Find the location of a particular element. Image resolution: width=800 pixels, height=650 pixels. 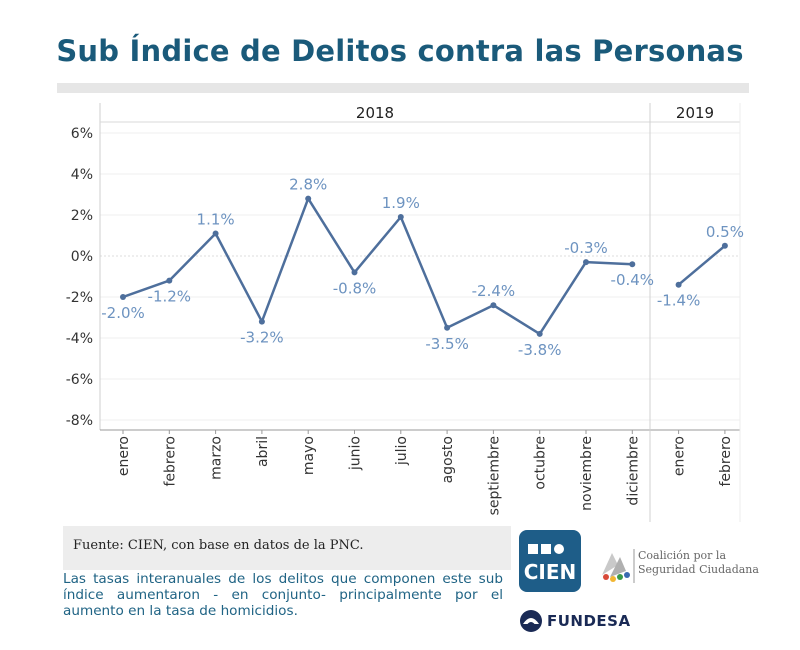

data-label: -0.8% is located at coordinates (355, 288).